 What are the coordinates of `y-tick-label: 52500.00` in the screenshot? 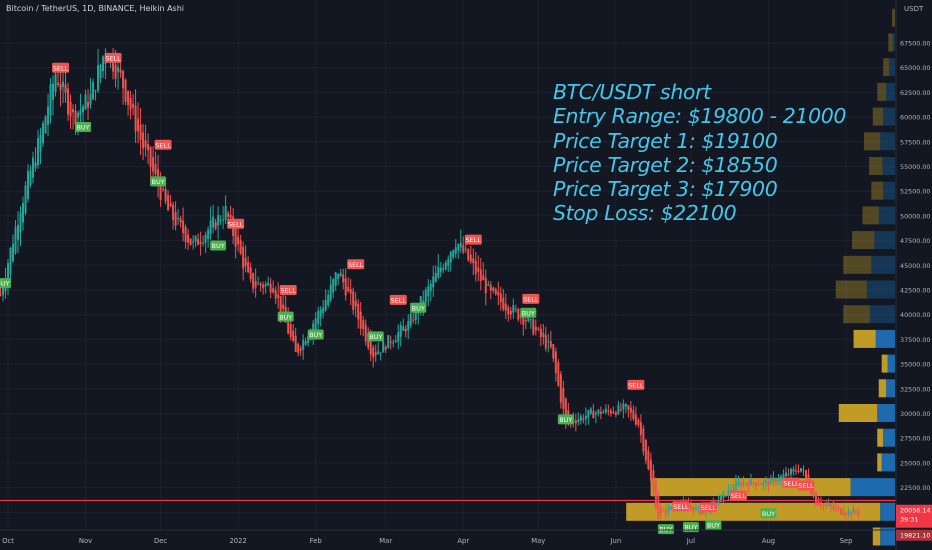 It's located at (915, 192).